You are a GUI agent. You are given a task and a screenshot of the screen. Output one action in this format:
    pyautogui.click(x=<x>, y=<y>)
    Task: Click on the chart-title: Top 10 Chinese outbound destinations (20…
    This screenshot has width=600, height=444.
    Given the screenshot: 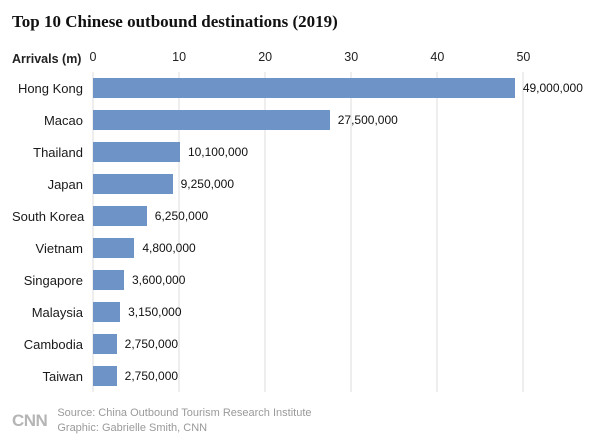 What is the action you would take?
    pyautogui.click(x=175, y=21)
    